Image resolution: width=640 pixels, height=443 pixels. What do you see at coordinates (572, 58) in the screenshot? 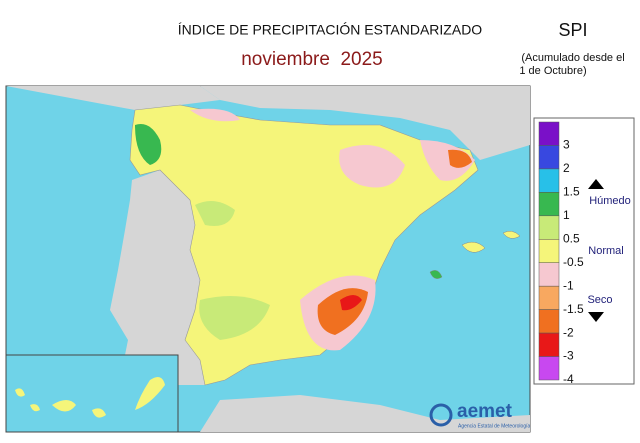
I see `note: (Acumulado desde el` at bounding box center [572, 58].